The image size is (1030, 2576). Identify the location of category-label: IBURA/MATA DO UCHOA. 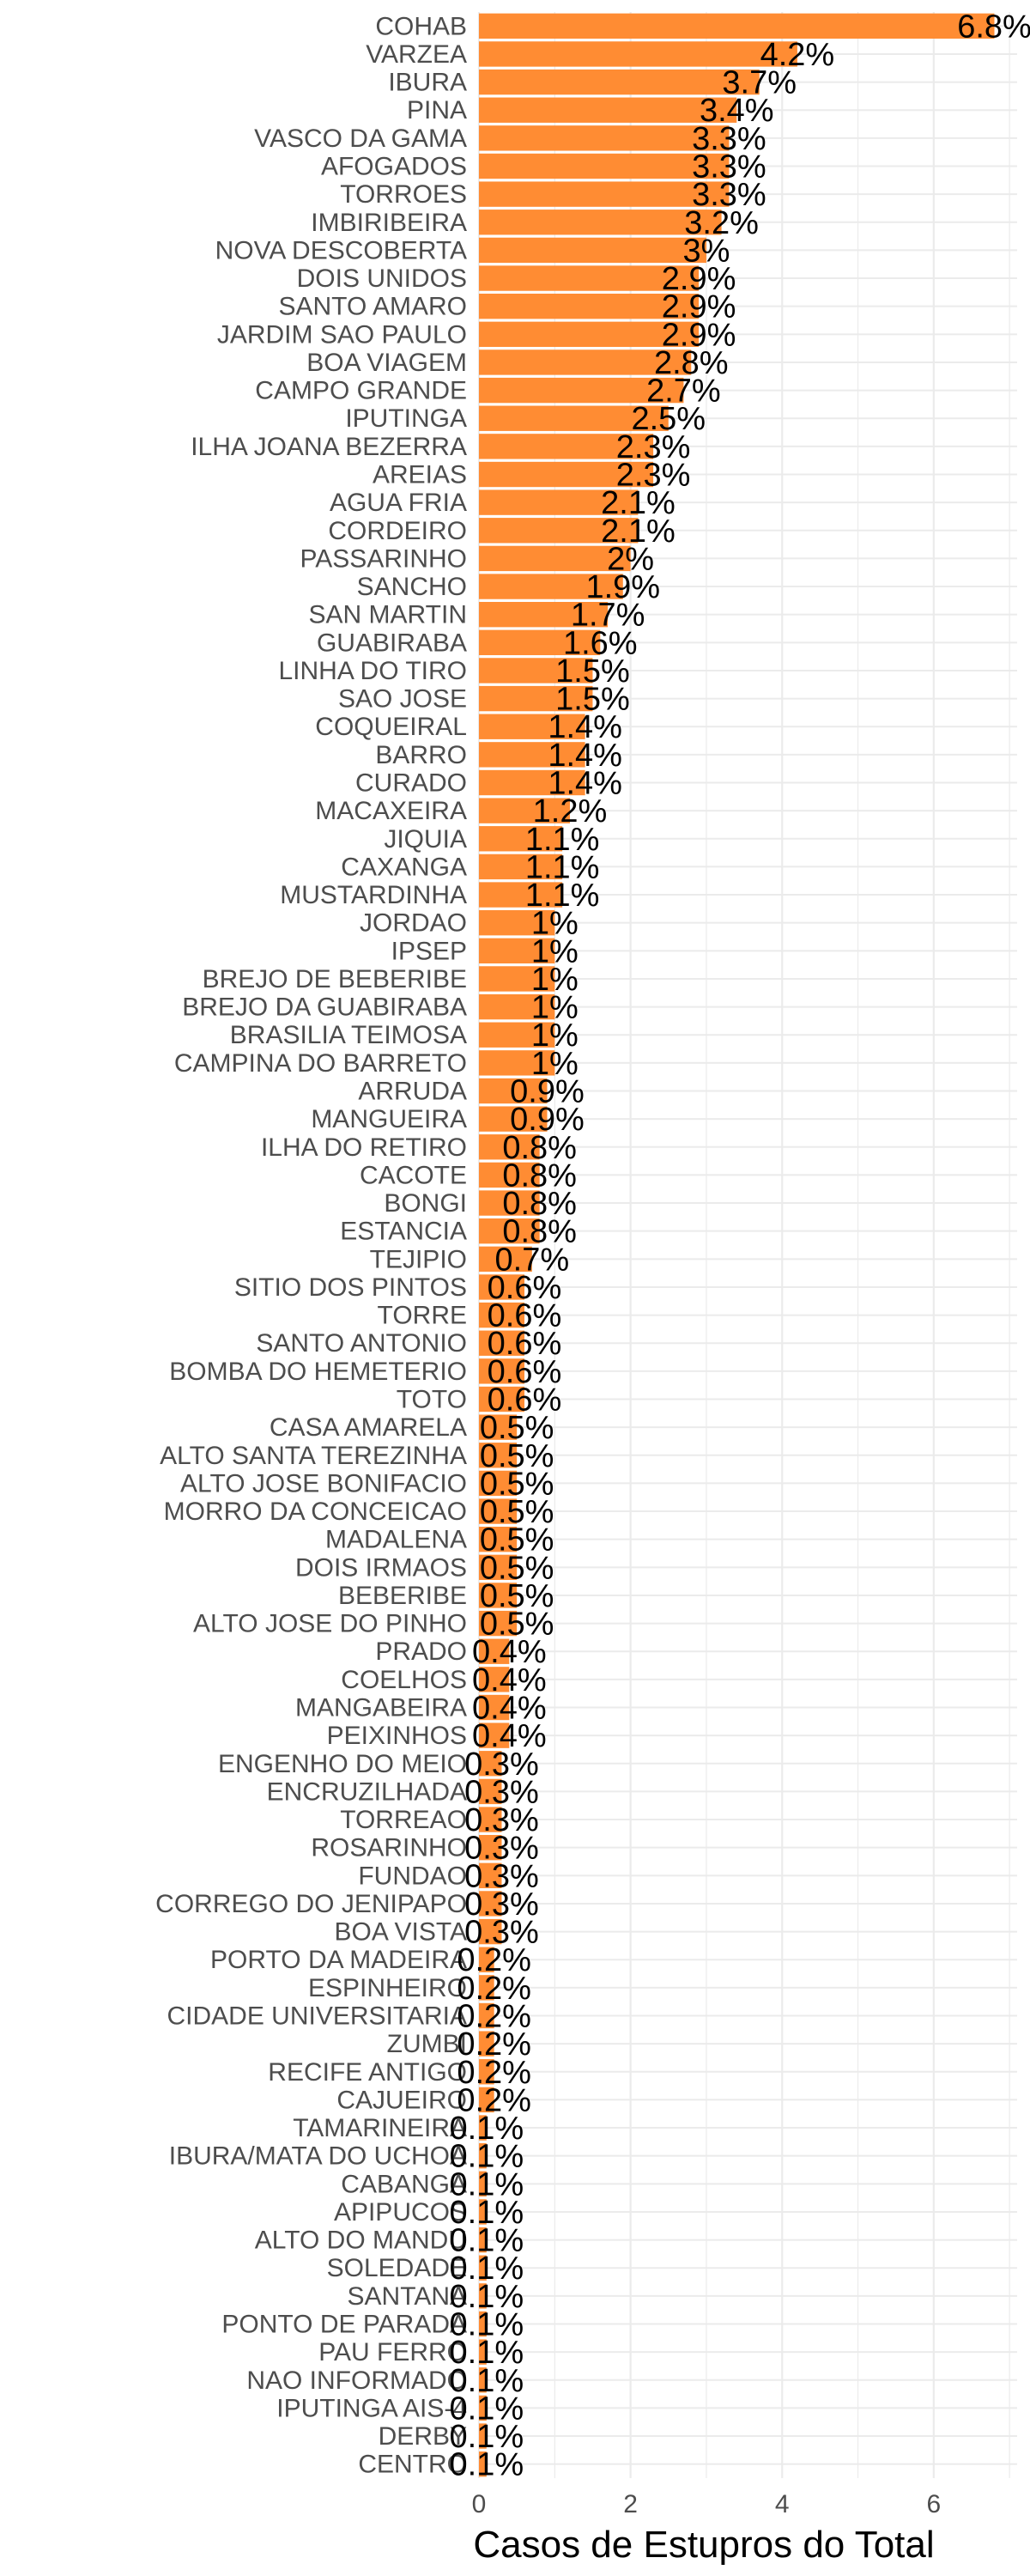
(318, 2156).